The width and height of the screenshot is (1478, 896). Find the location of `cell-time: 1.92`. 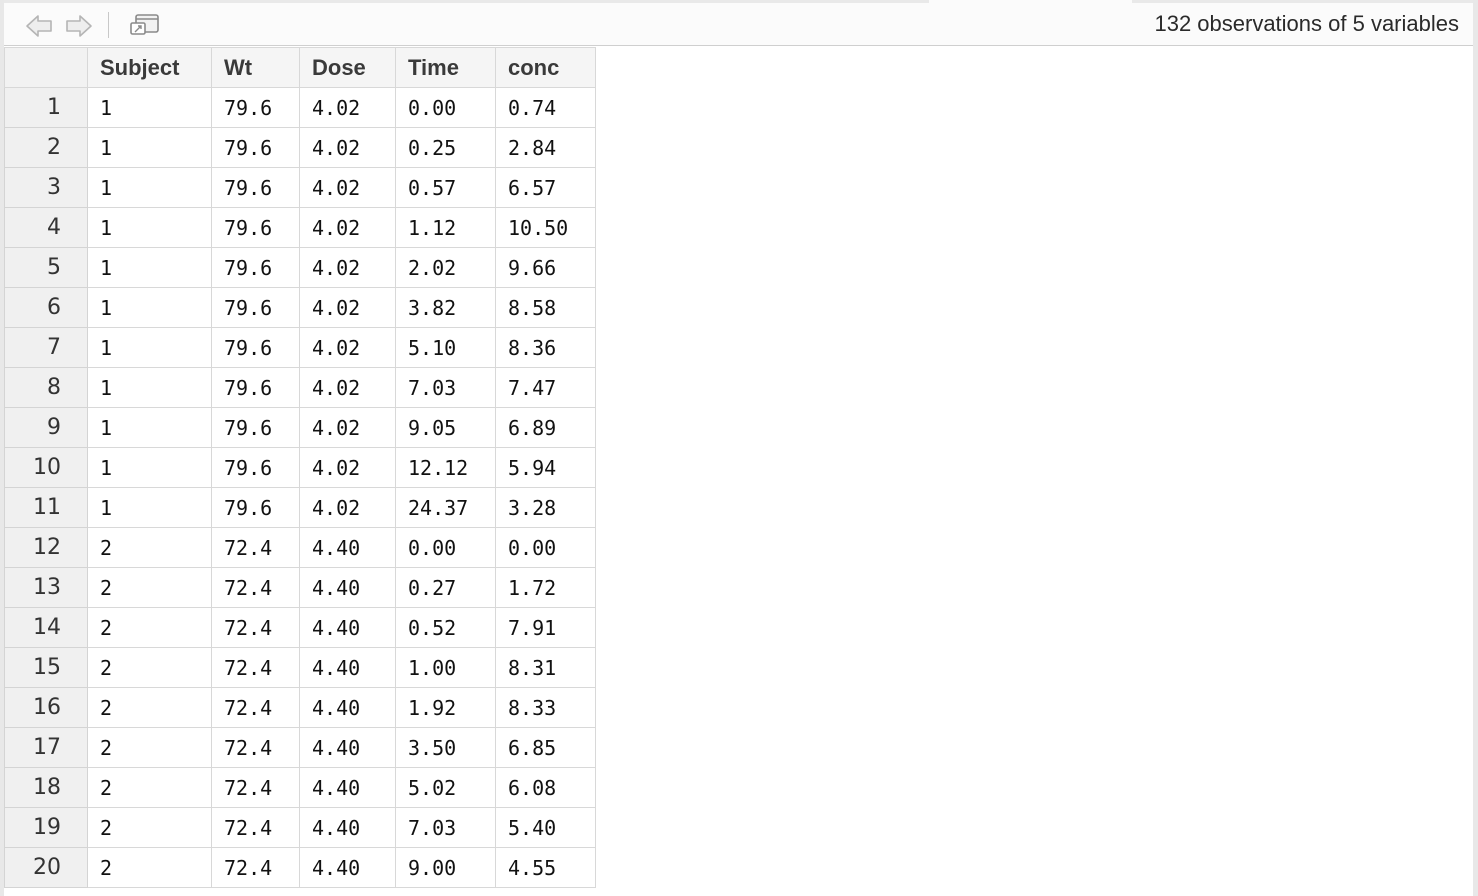

cell-time: 1.92 is located at coordinates (445, 707).